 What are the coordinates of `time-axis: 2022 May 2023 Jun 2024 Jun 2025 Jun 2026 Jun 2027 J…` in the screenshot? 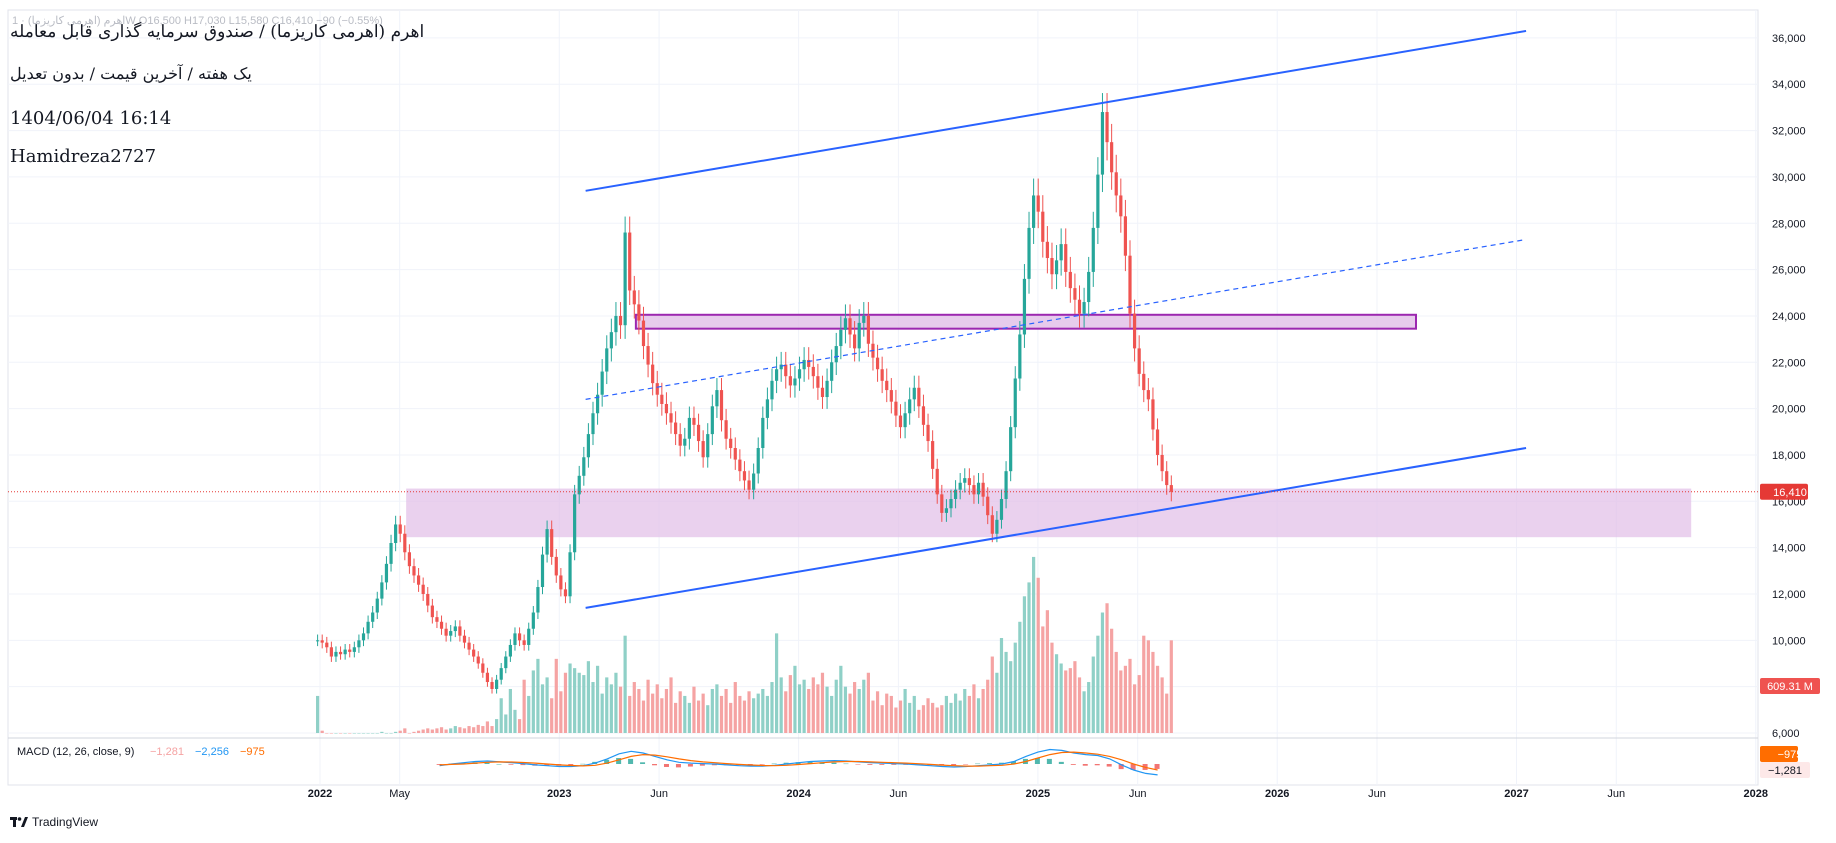 It's located at (1038, 794).